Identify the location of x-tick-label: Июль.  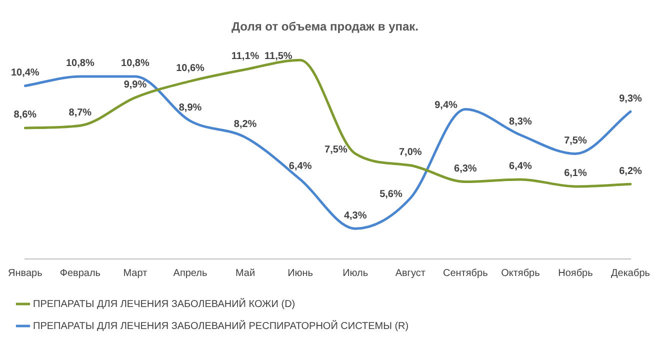
(355, 273).